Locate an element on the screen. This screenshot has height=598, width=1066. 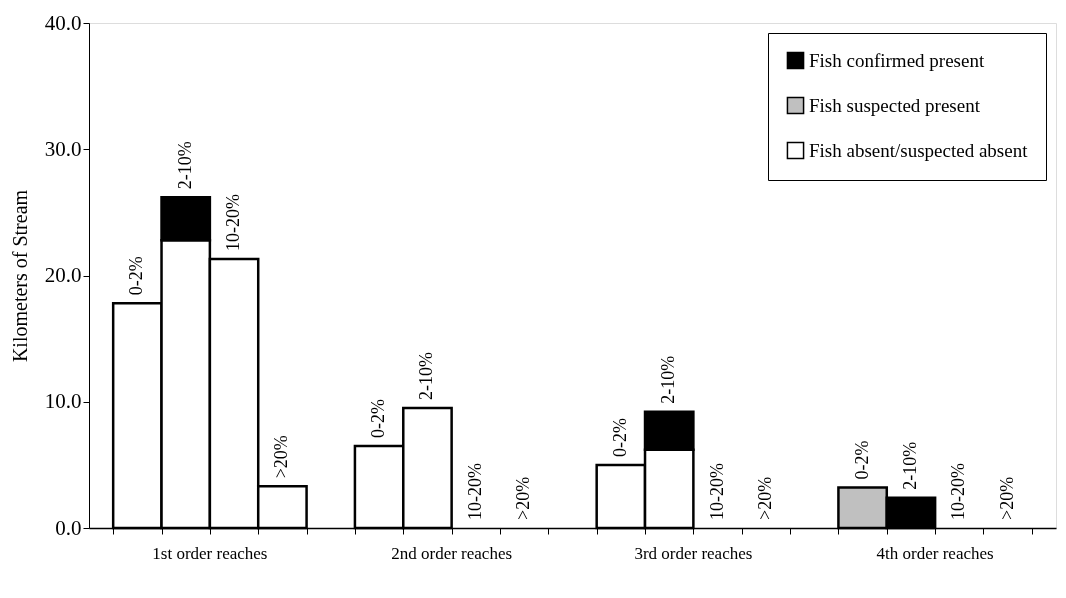
y-tick-label: 10.0 is located at coordinates (63, 401).